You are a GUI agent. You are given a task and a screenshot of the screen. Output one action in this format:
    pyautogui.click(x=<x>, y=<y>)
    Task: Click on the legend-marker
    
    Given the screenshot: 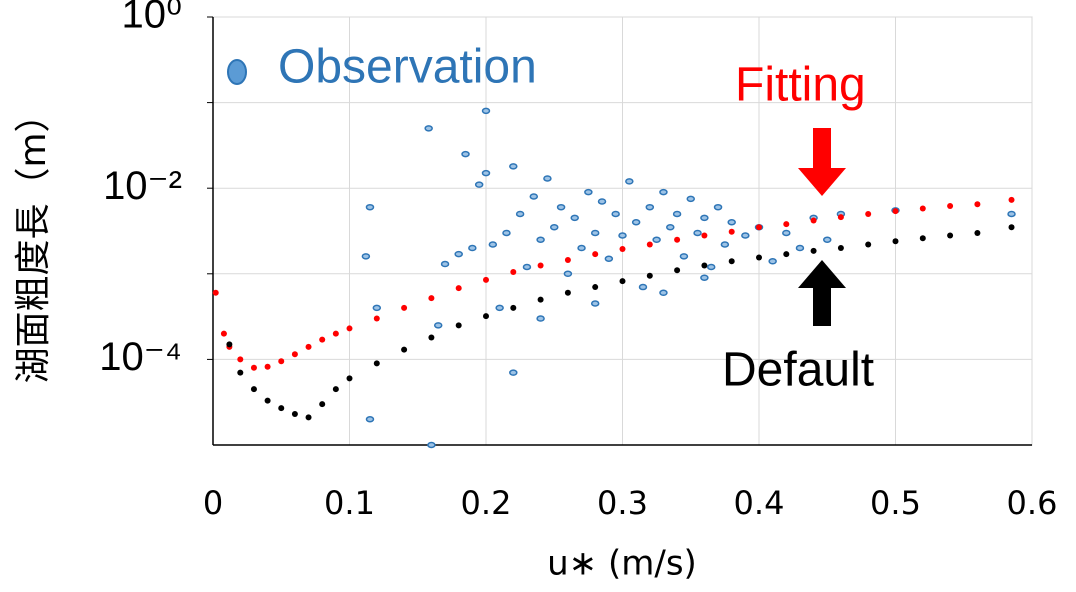 What is the action you would take?
    pyautogui.click(x=237, y=72)
    